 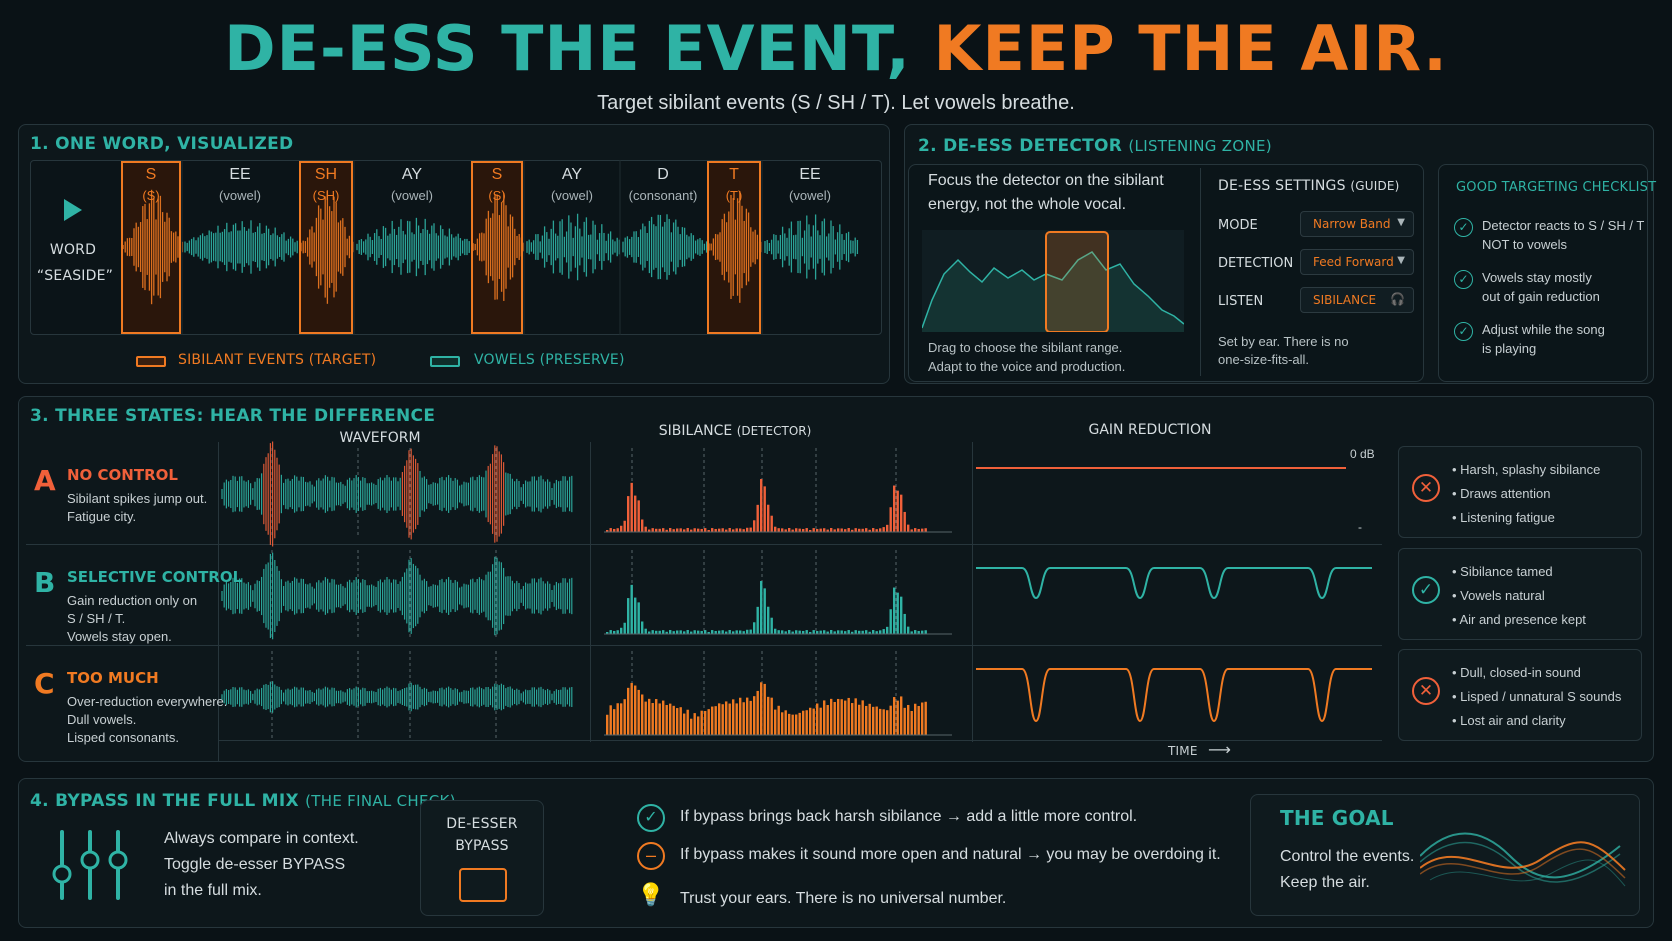 I want to click on row-desc-line-2: Lisped consonants., so click(x=123, y=737).